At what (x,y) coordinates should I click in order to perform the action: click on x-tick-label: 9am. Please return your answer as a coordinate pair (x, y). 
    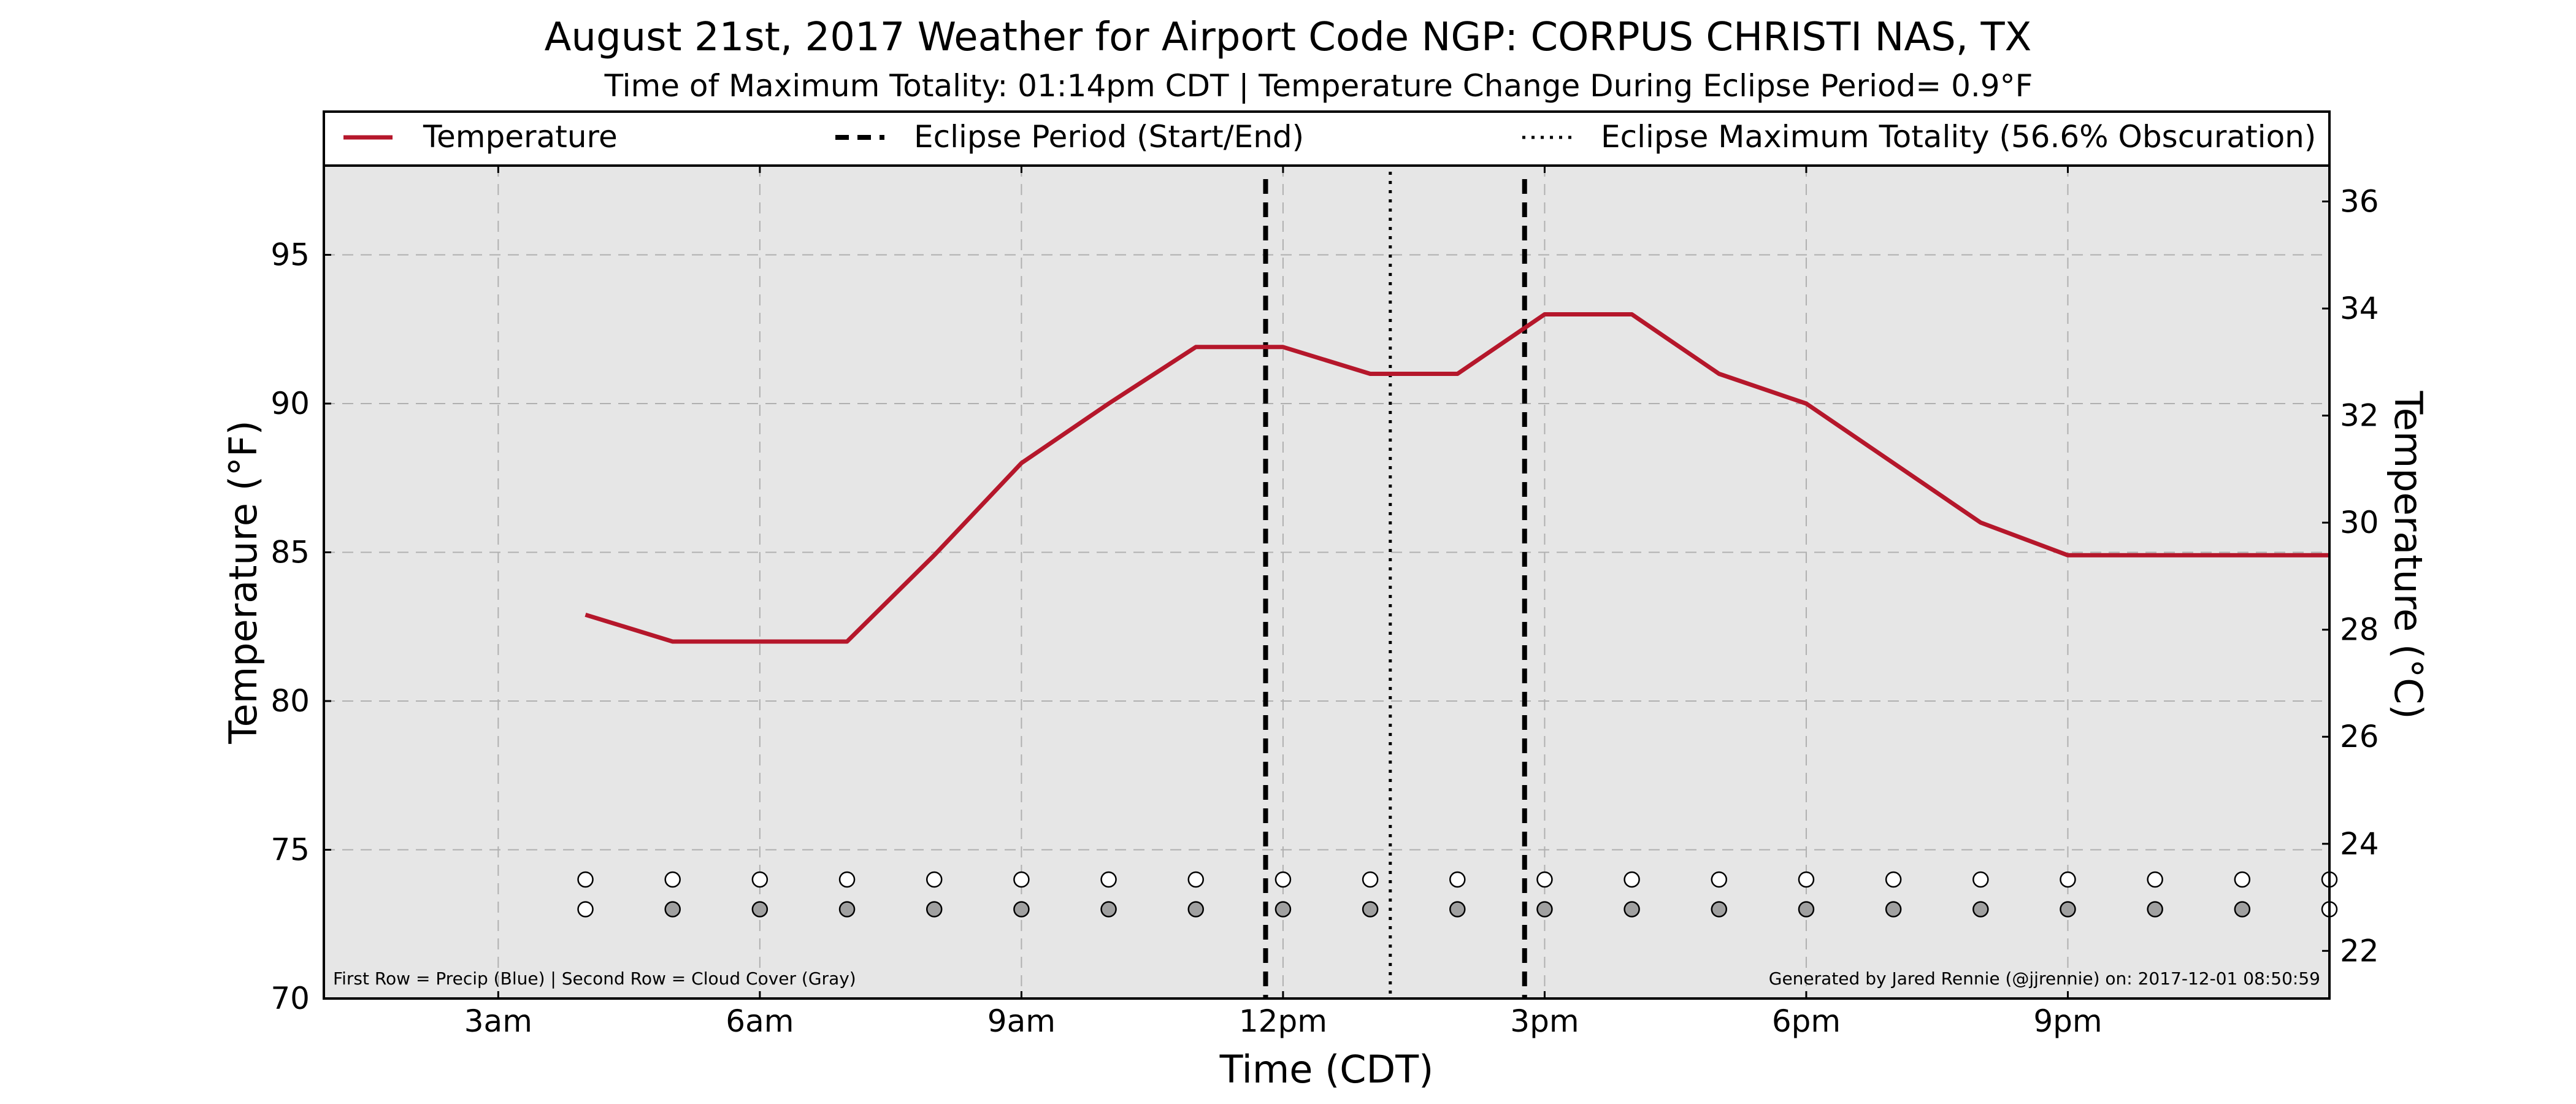
    Looking at the image, I should click on (1021, 1021).